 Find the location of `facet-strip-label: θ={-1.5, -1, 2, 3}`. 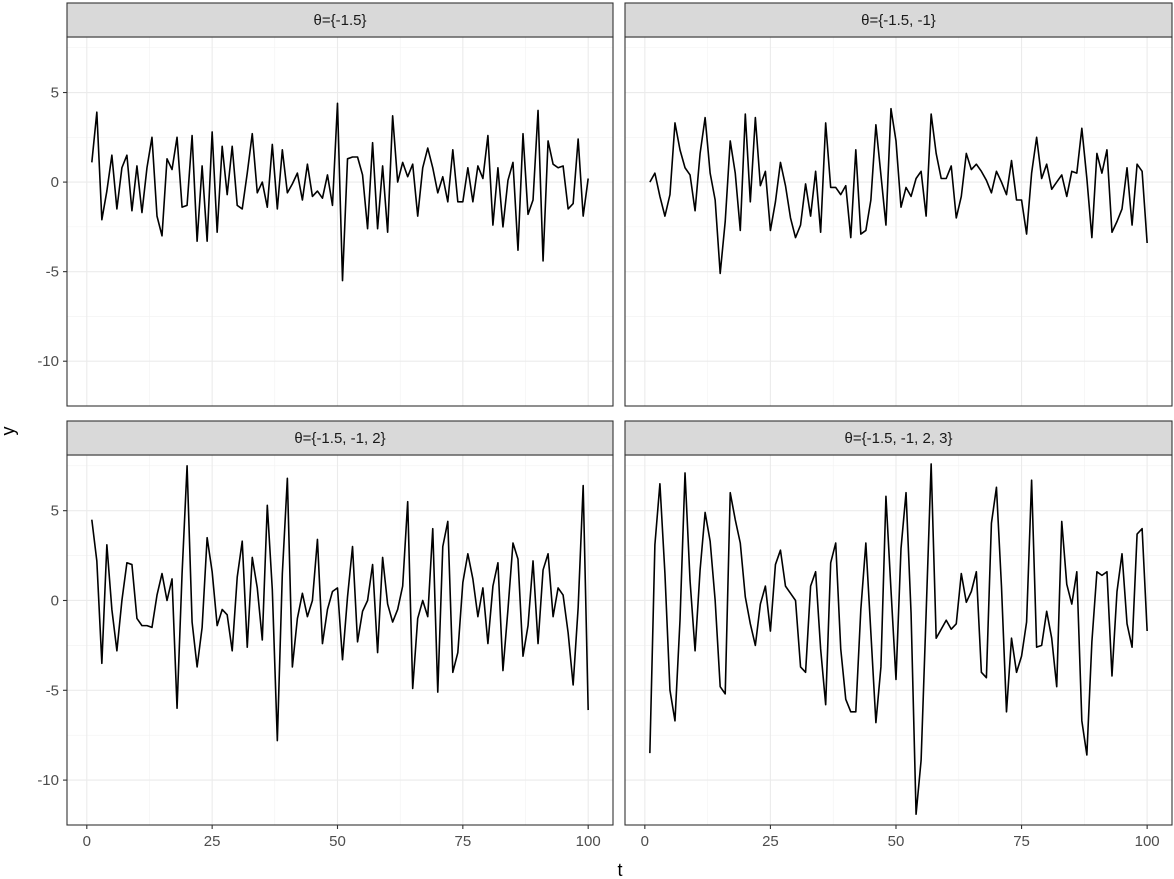

facet-strip-label: θ={-1.5, -1, 2, 3} is located at coordinates (899, 438).